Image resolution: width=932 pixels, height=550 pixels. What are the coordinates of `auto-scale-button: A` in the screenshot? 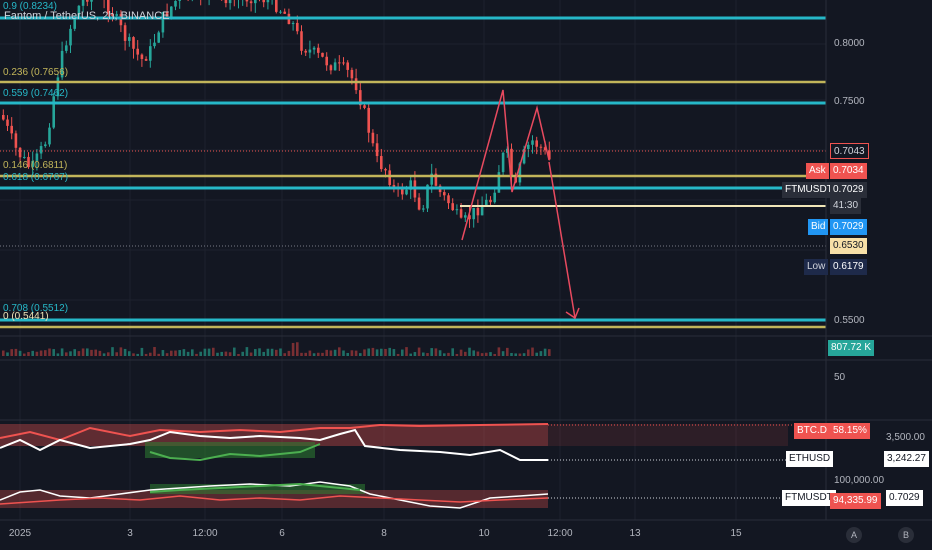 It's located at (854, 535).